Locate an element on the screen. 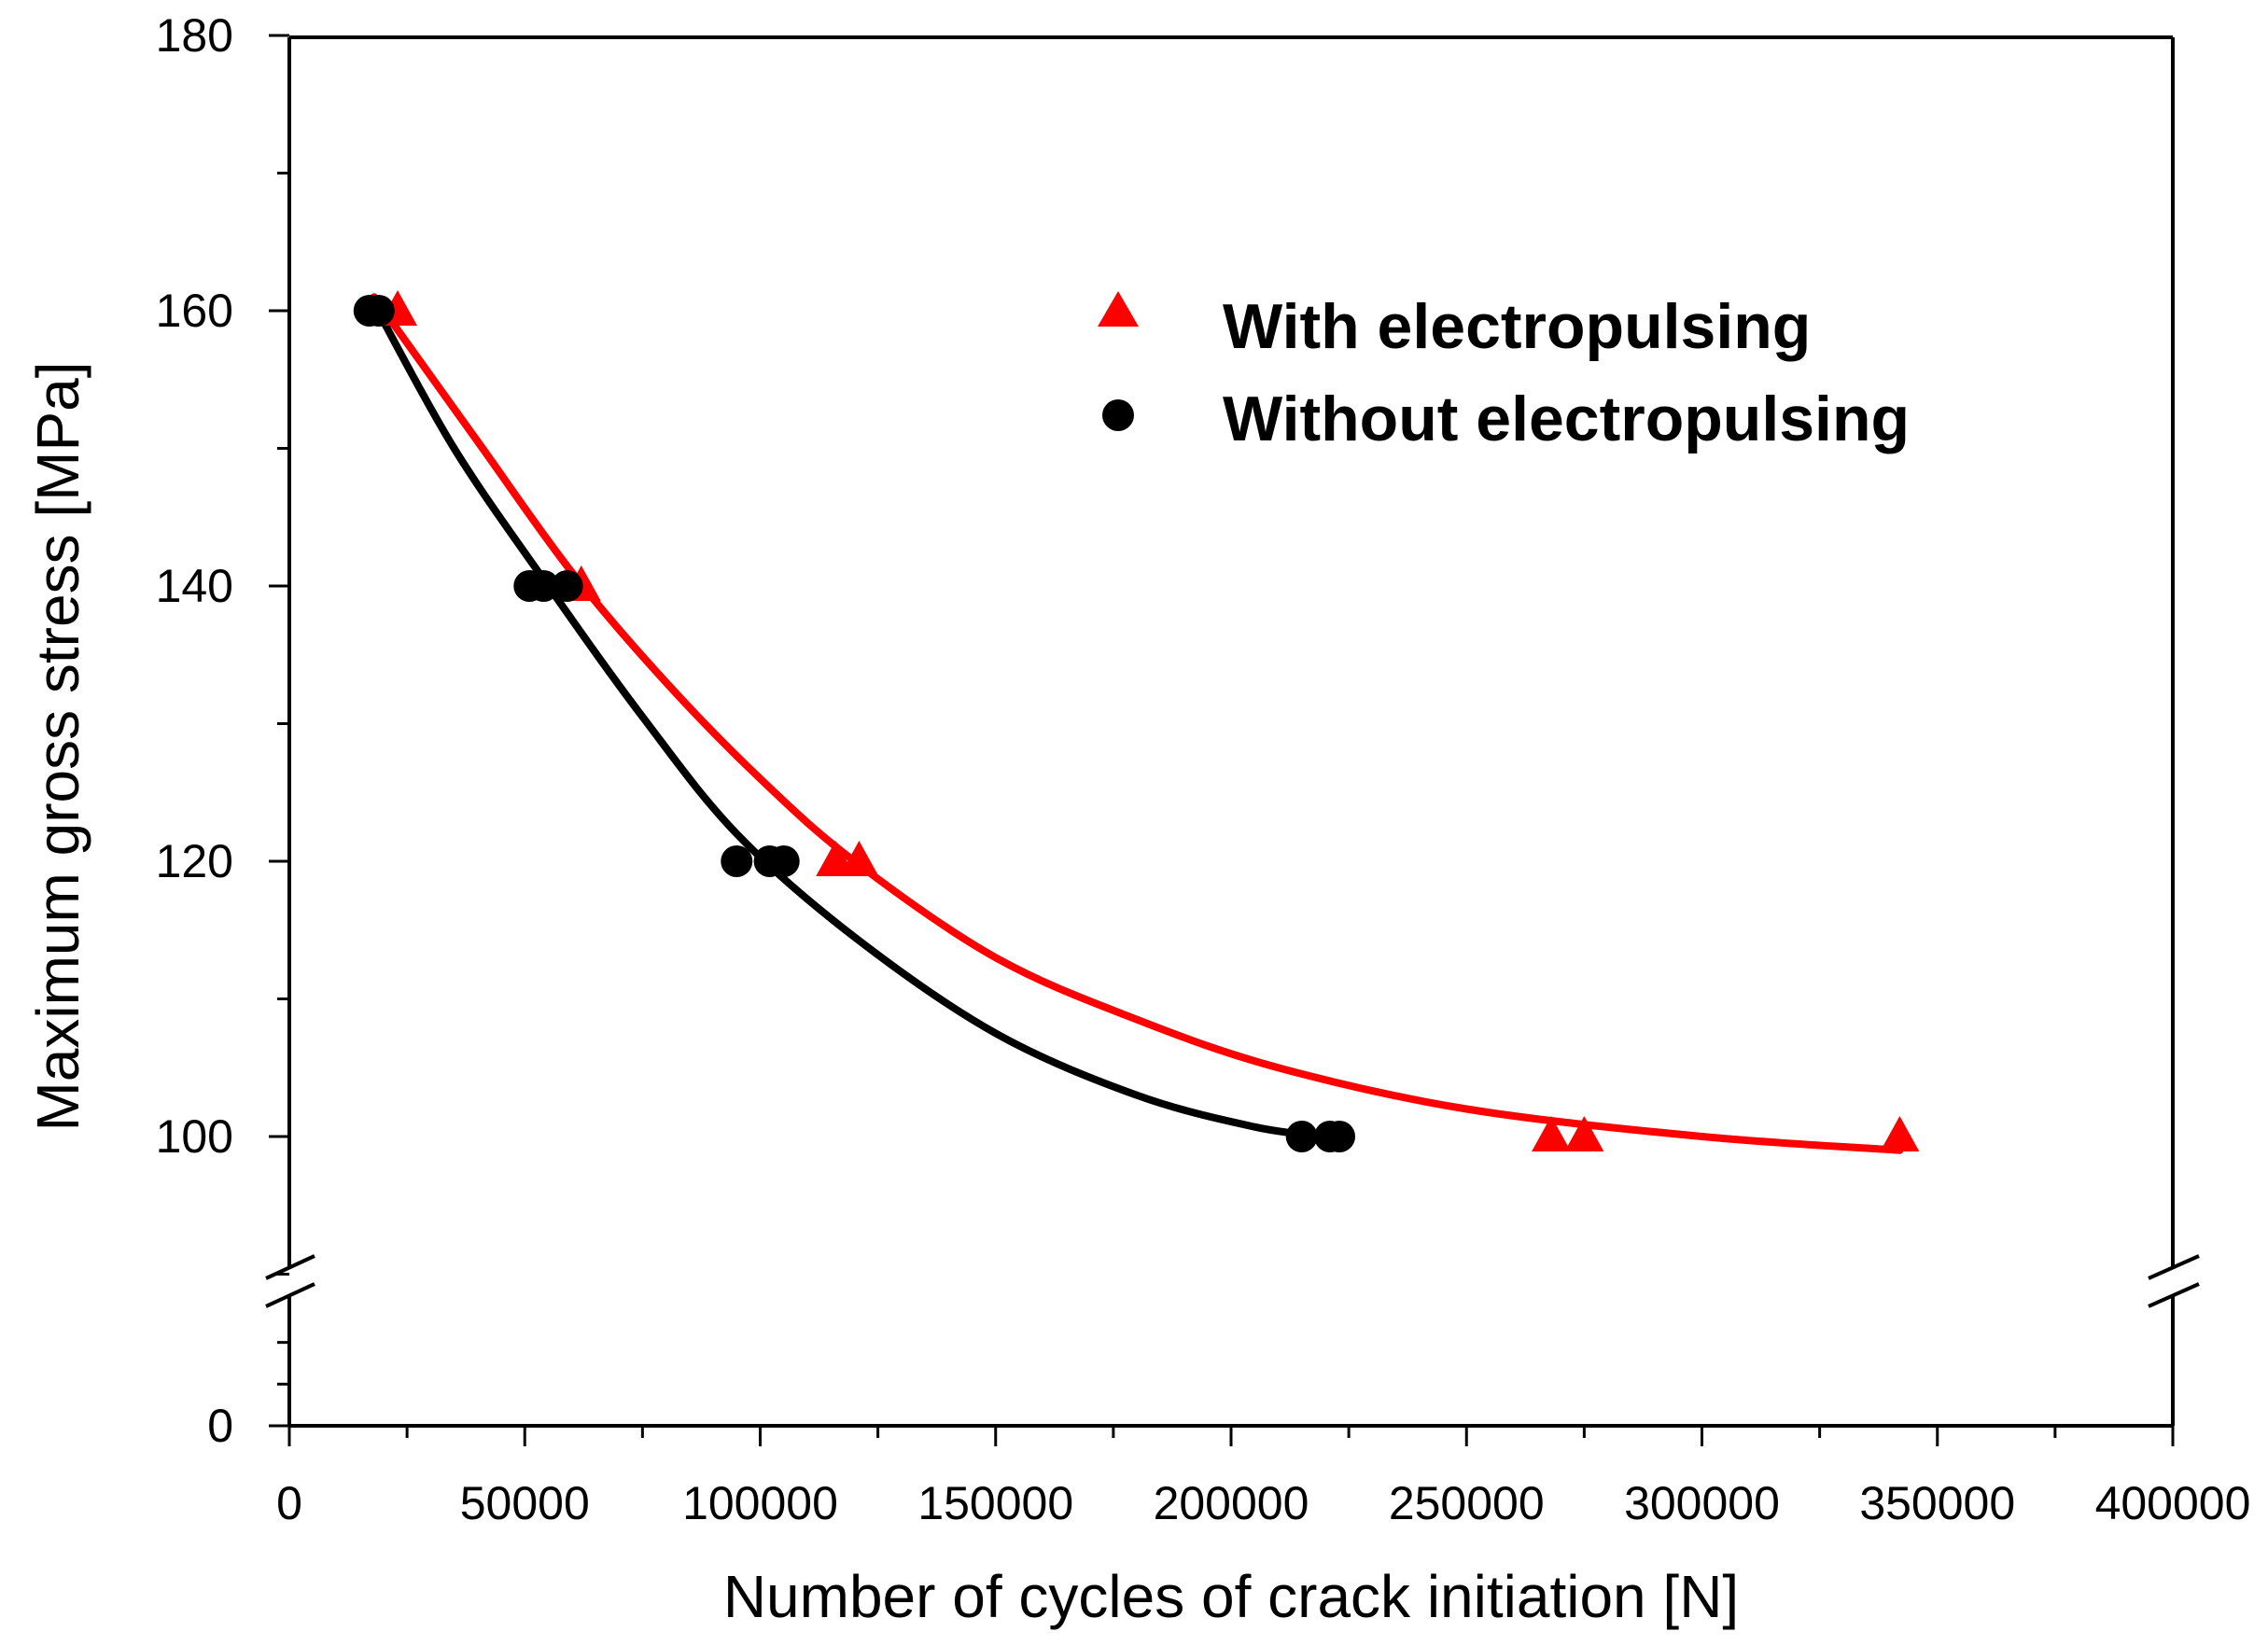  axis-break-right is located at coordinates (2174, 1281).